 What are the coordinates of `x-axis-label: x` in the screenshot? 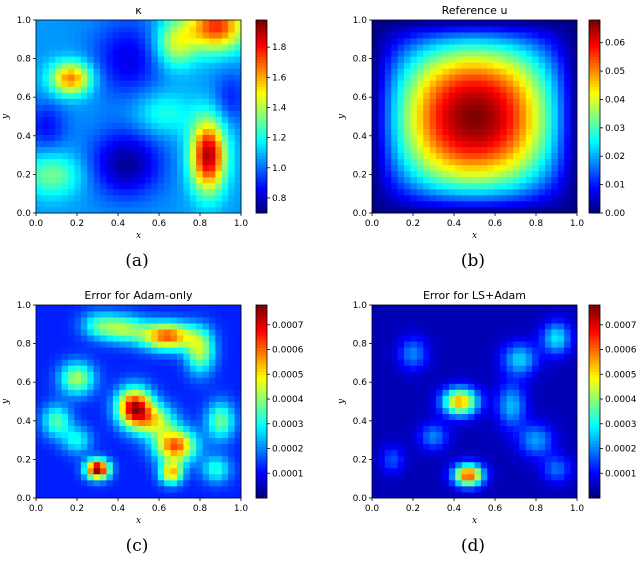 It's located at (474, 236).